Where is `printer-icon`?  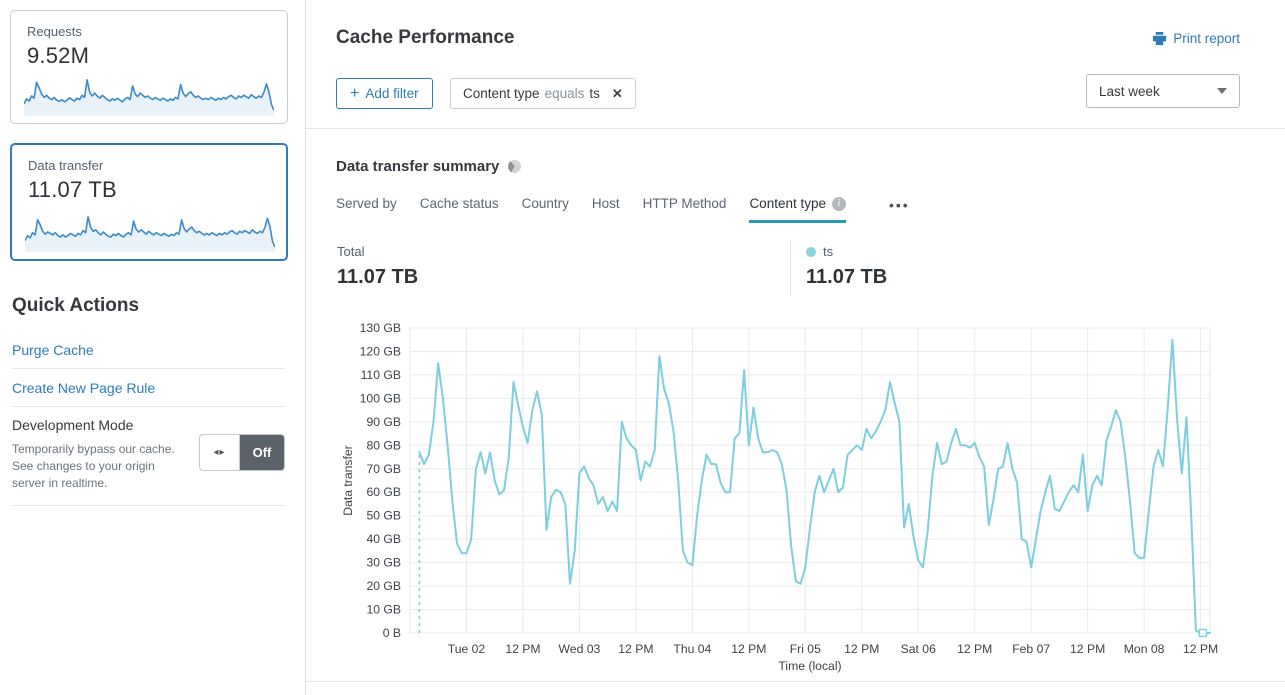 printer-icon is located at coordinates (1159, 38).